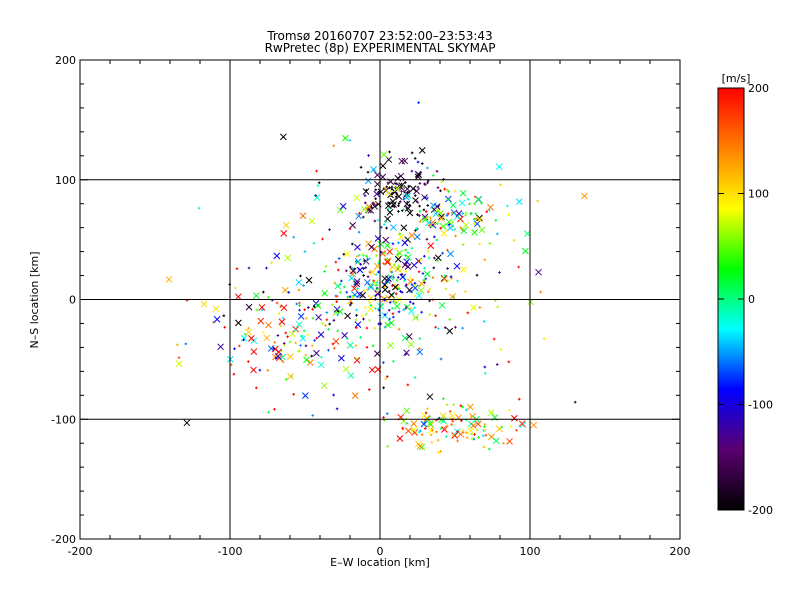 This screenshot has height=600, width=800. What do you see at coordinates (758, 194) in the screenshot?
I see `colorbar-tick-label: 100` at bounding box center [758, 194].